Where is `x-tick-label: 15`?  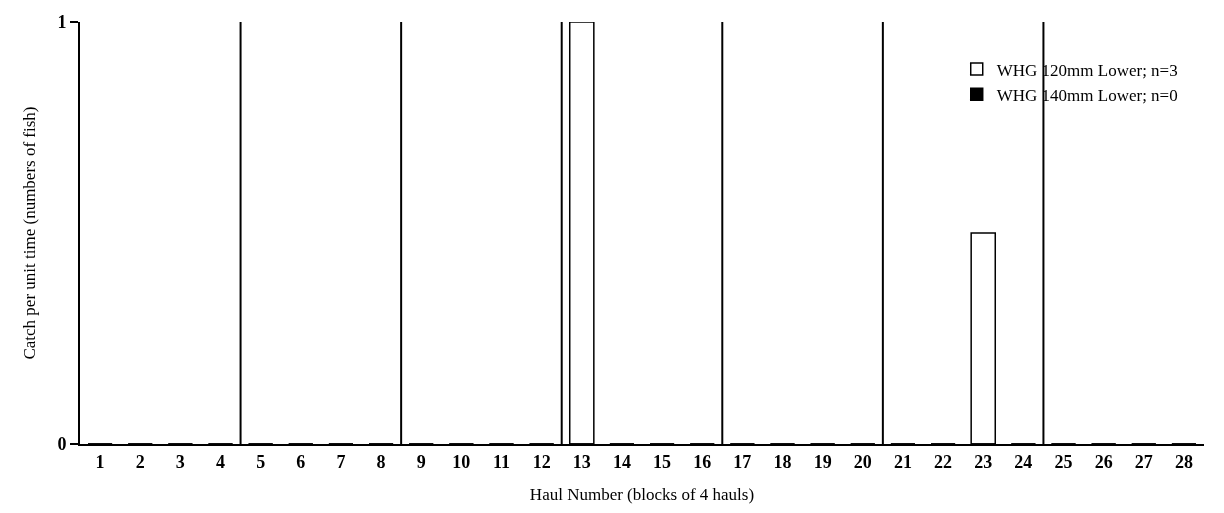 x-tick-label: 15 is located at coordinates (662, 461).